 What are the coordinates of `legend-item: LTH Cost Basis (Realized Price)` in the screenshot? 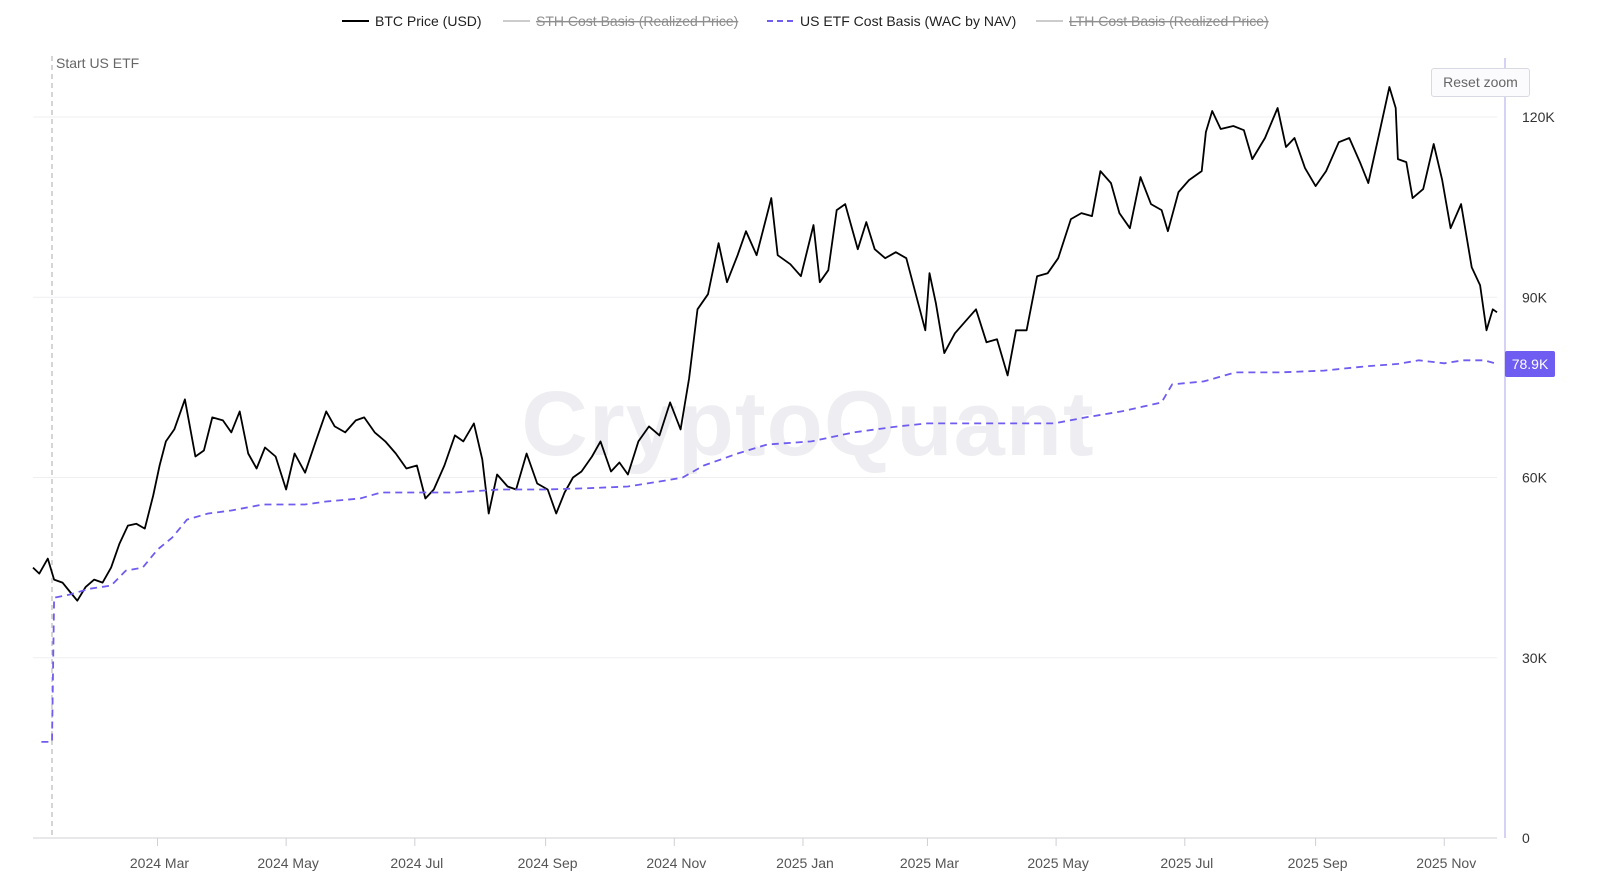 It's located at (1152, 21).